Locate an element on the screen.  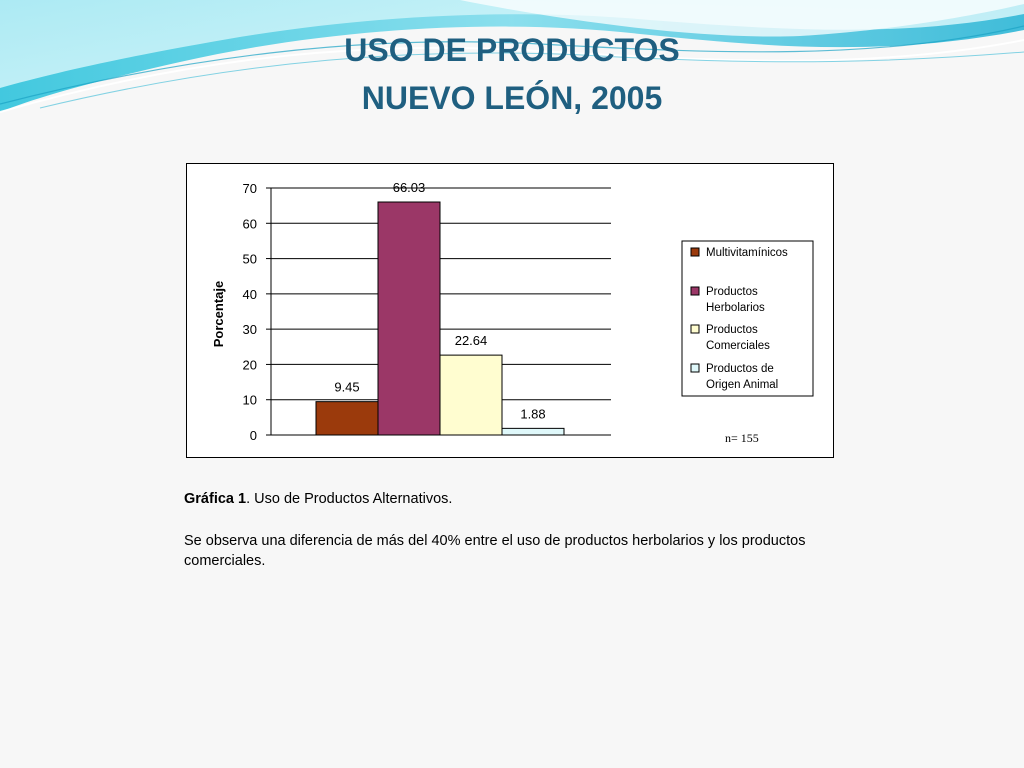
legend-label-3: Productos is located at coordinates (732, 330).